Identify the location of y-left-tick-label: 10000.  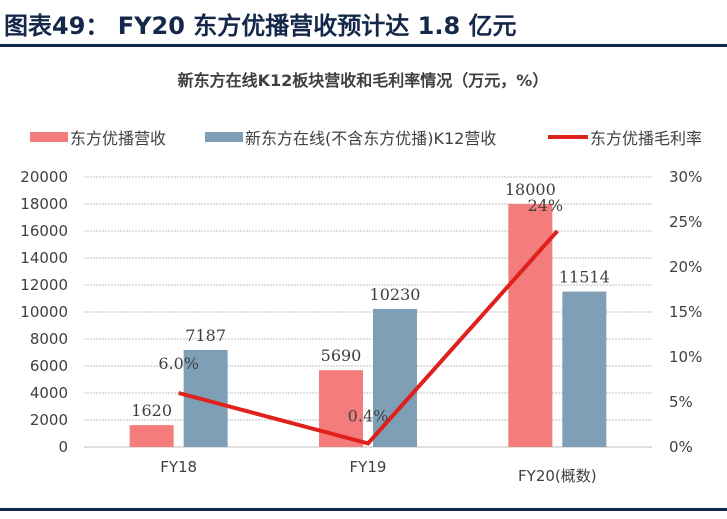
(44, 312).